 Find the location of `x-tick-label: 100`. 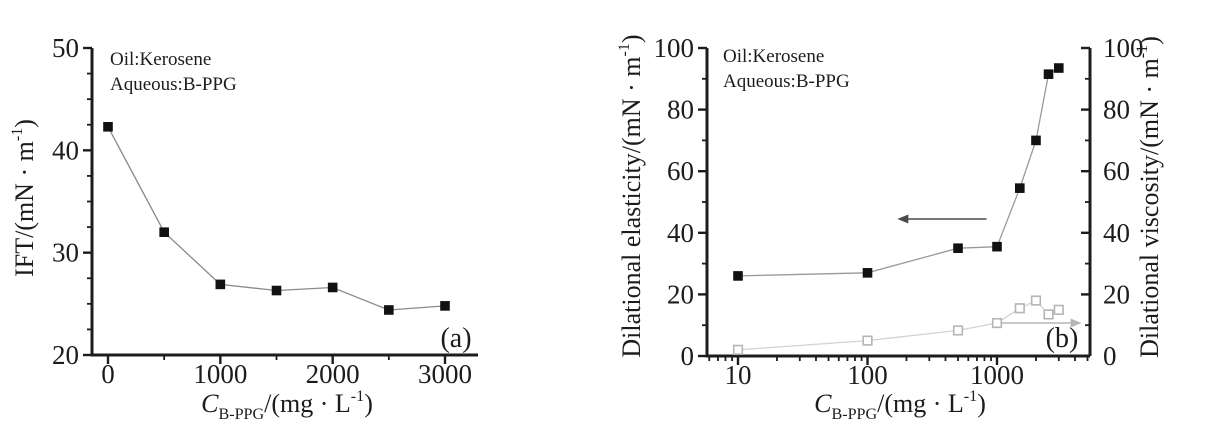

x-tick-label: 100 is located at coordinates (867, 375).